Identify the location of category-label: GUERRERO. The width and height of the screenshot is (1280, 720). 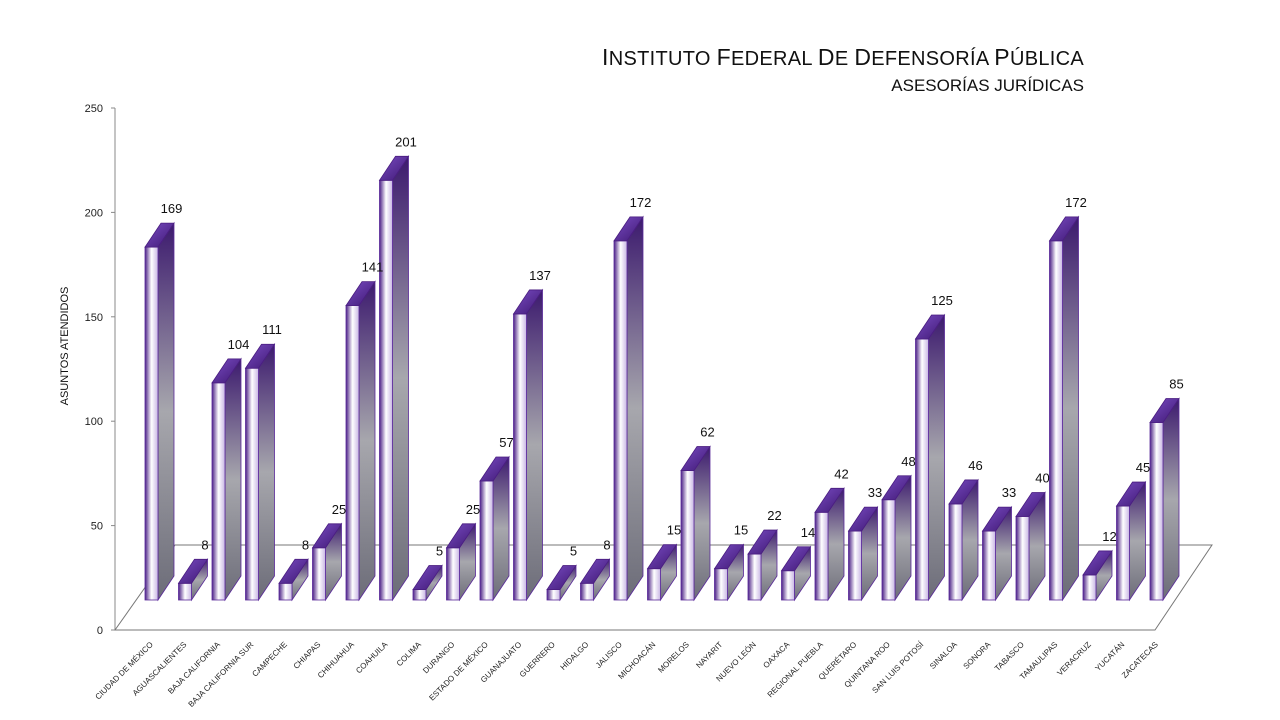
(537, 659).